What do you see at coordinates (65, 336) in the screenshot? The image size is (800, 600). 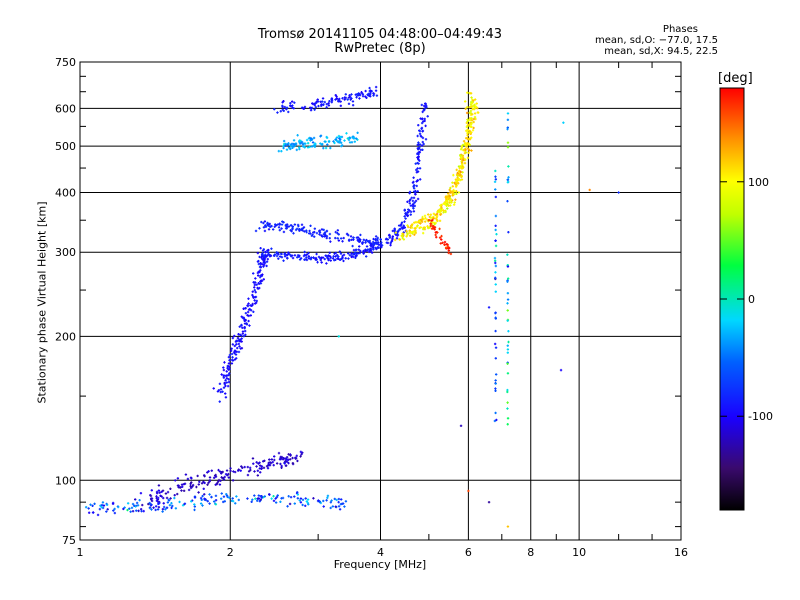 I see `y-tick-label: 200` at bounding box center [65, 336].